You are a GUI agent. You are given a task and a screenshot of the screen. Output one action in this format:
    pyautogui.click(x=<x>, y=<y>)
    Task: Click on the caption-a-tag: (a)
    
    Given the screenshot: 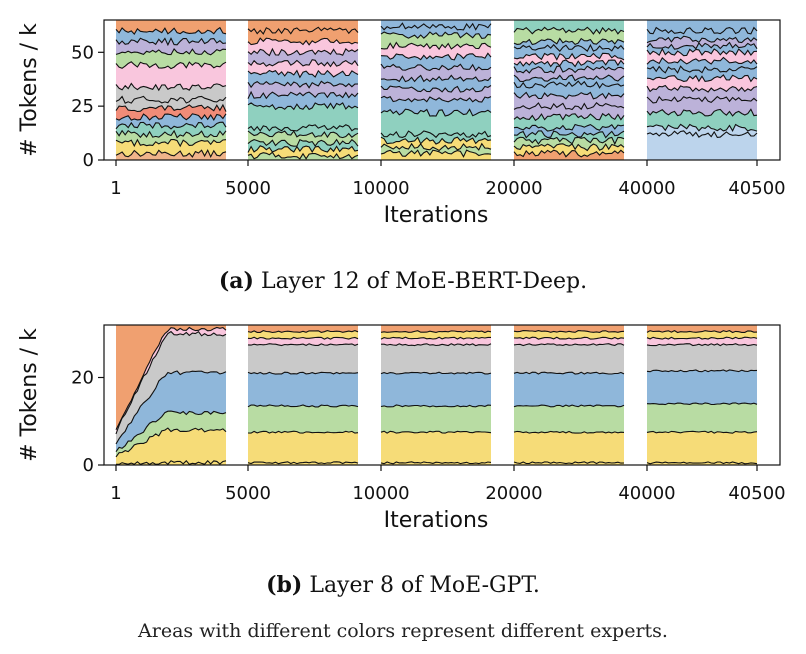 What is the action you would take?
    pyautogui.click(x=236, y=281)
    